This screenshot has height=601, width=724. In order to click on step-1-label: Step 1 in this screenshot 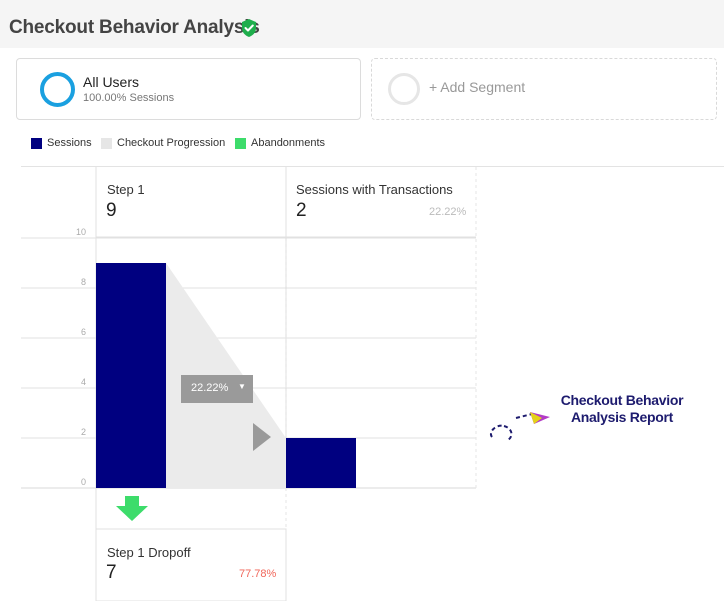, I will do `click(126, 189)`.